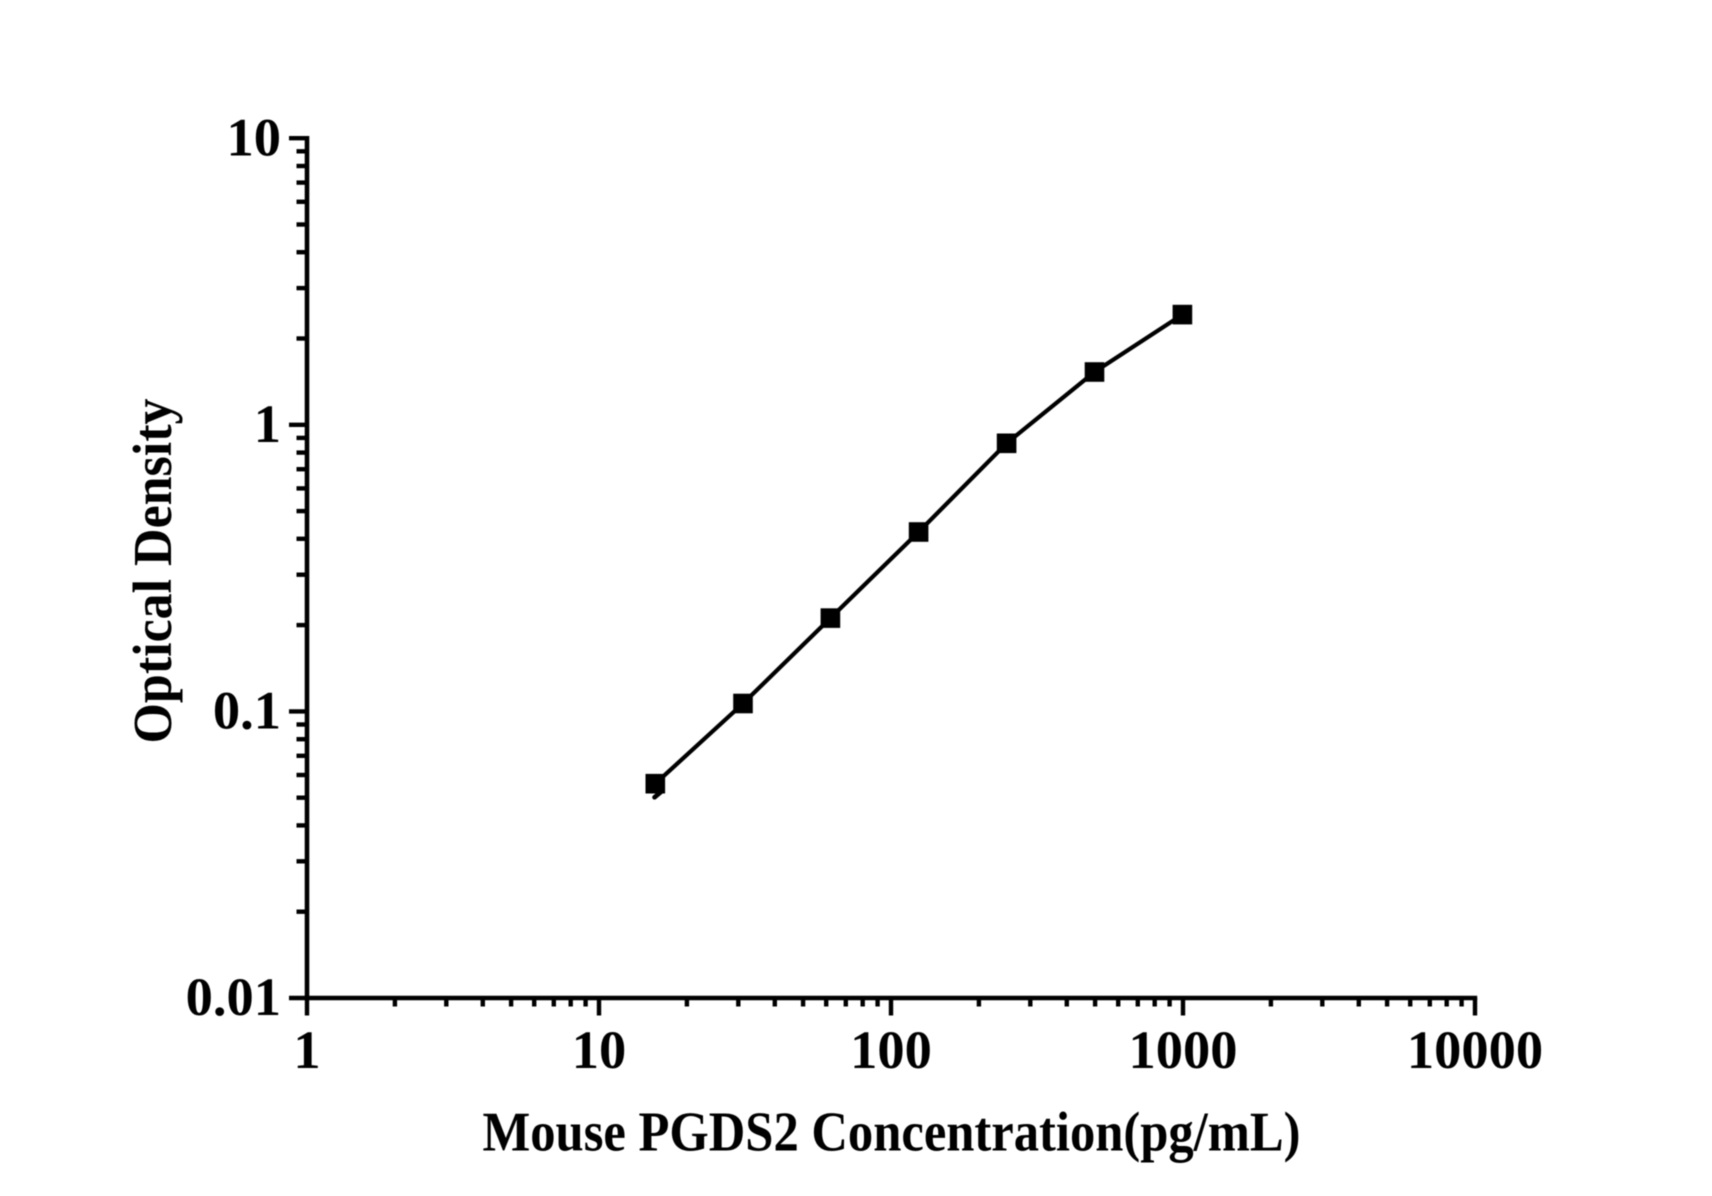 The height and width of the screenshot is (1196, 1712). Describe the element at coordinates (247, 710) in the screenshot. I see `svg-text: 0.1` at that location.